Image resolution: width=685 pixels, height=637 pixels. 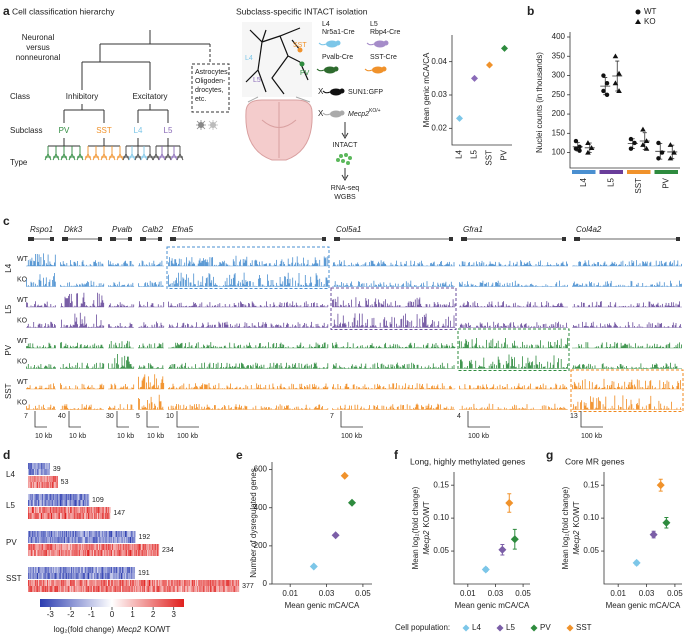 I want to click on colorbar-label: log₂(fold change) Mecp2 KO/WT, so click(x=112, y=629).